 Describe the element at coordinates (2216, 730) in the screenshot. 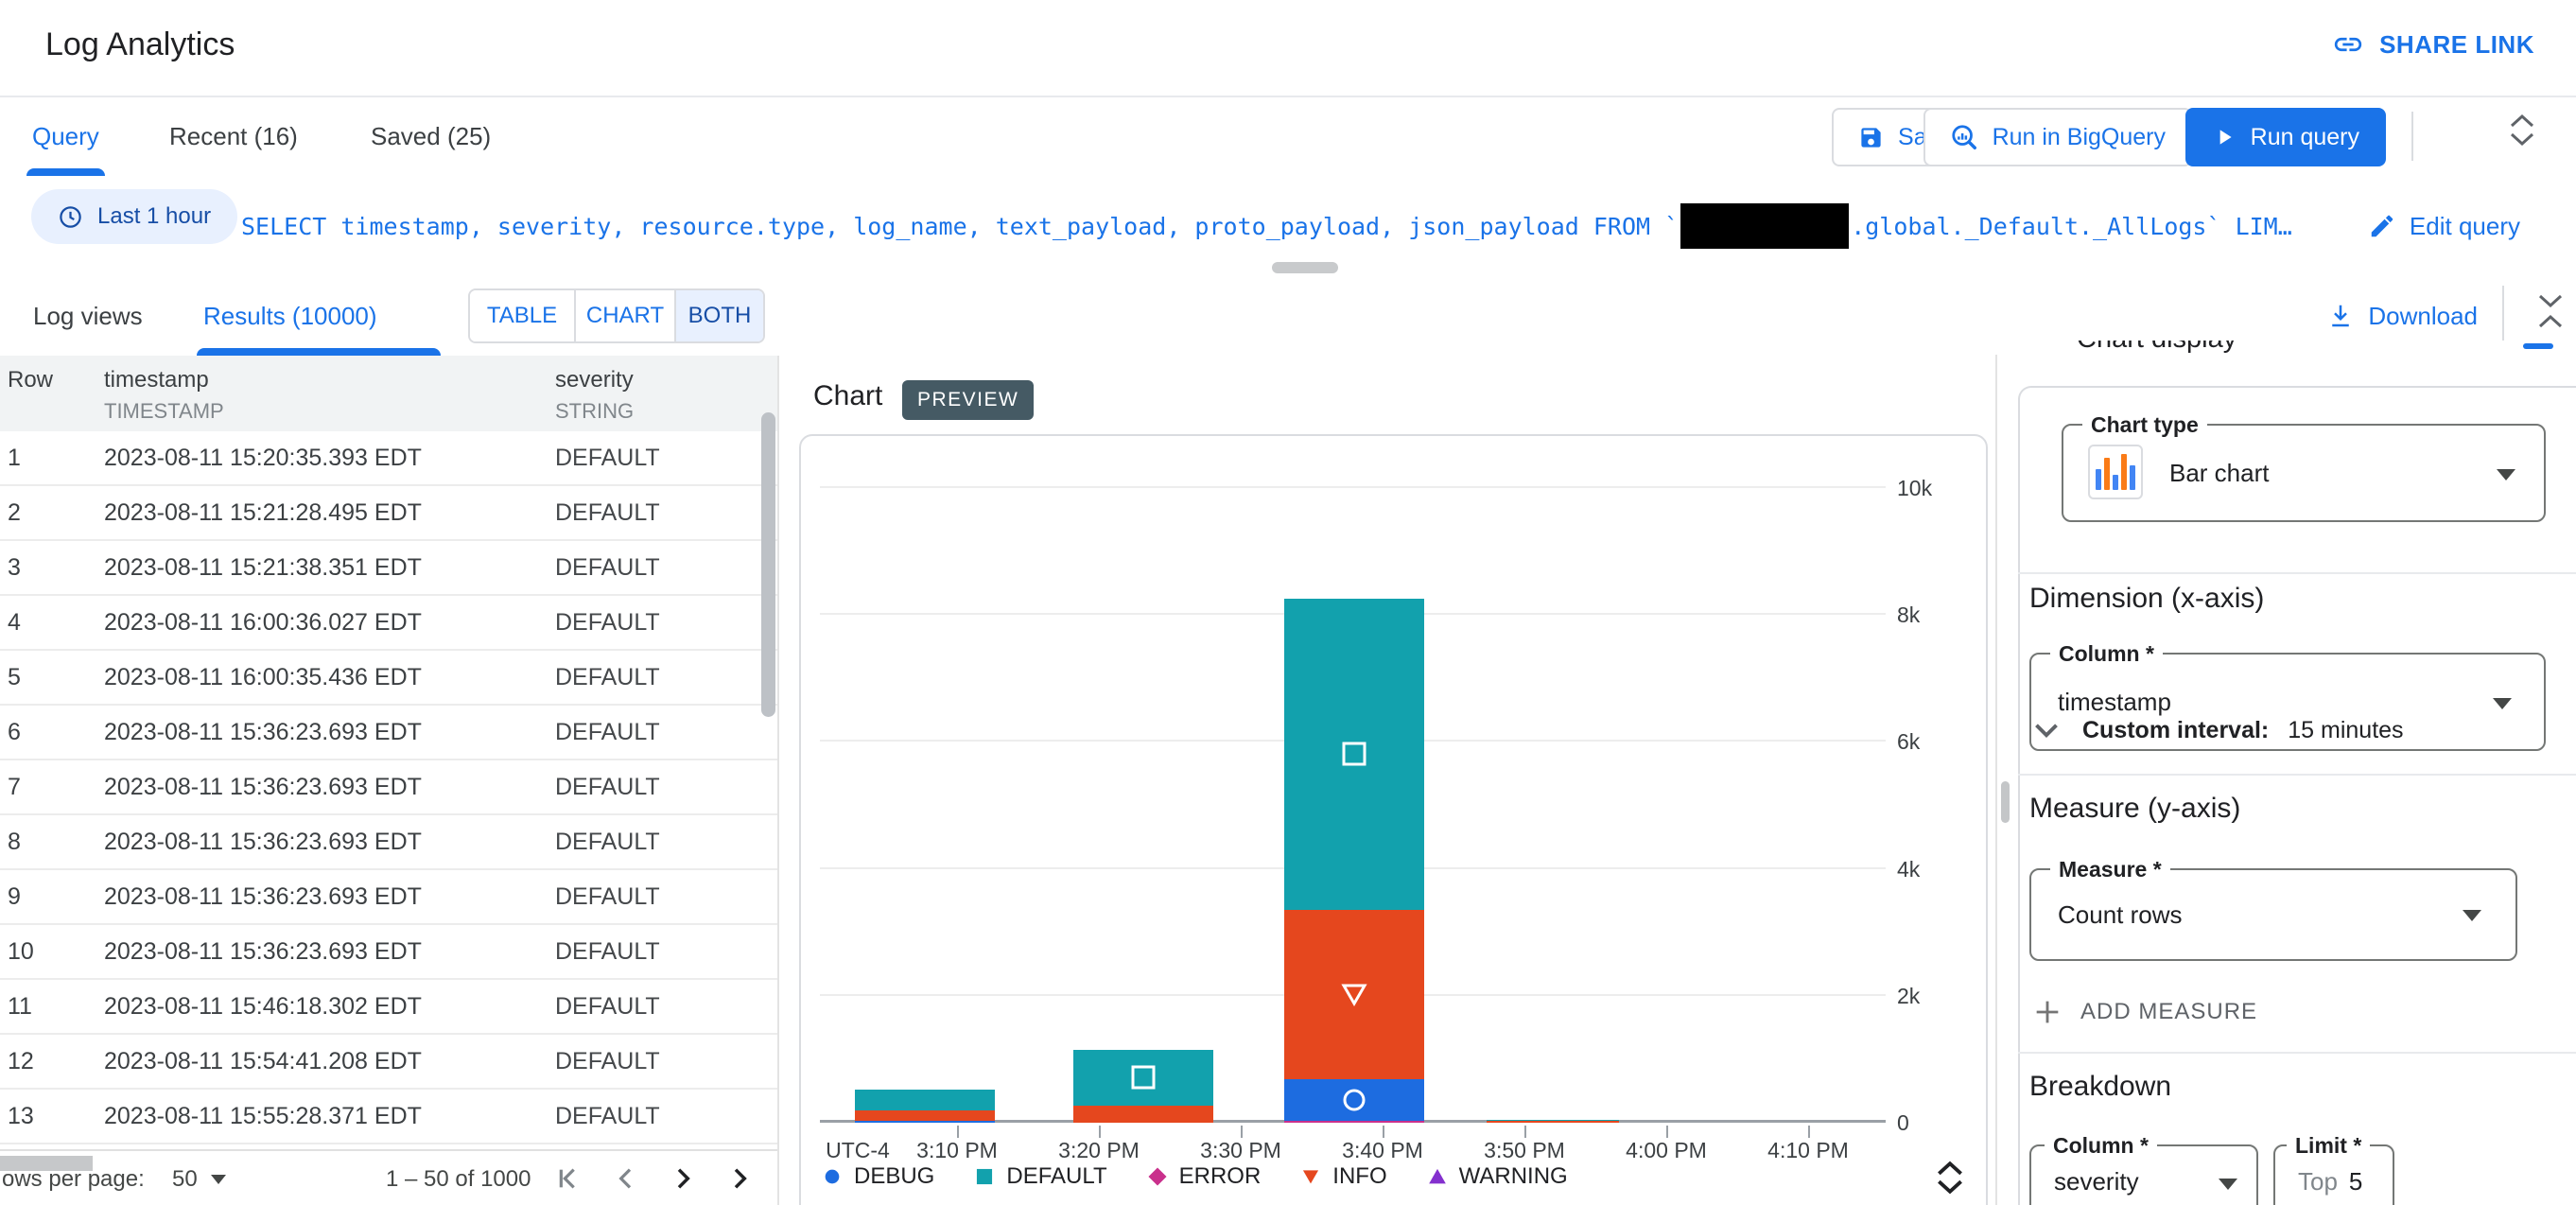

I see `custom-interval-expander: Custom interval: 15 minutes` at that location.